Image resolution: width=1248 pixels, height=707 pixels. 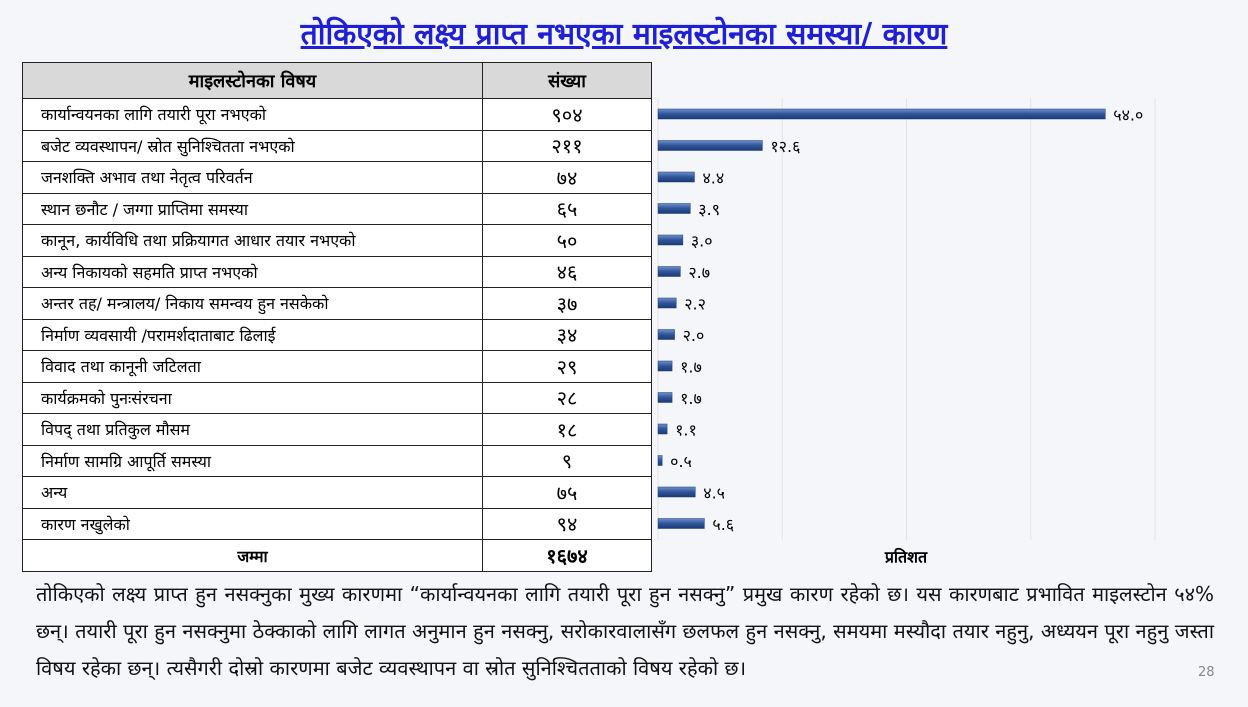 What do you see at coordinates (567, 492) in the screenshot?
I see `row-count: ७५` at bounding box center [567, 492].